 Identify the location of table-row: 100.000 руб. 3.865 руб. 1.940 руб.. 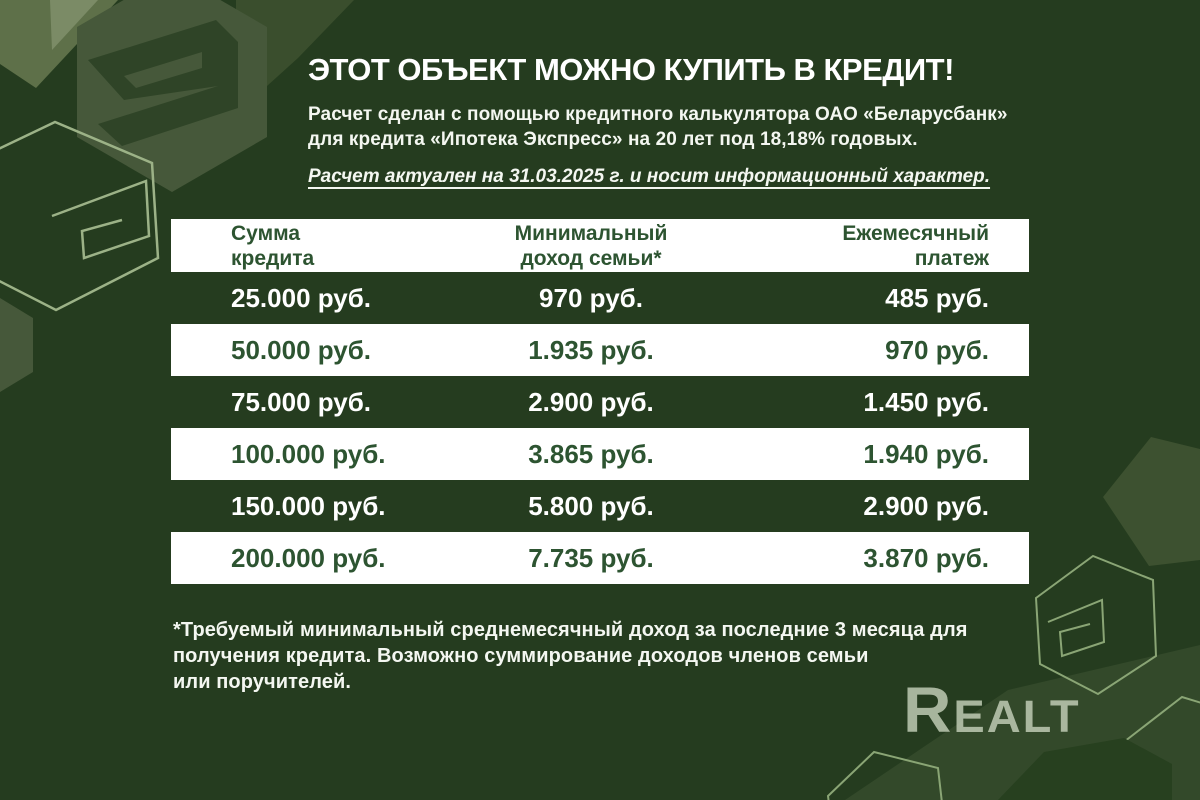
(600, 454).